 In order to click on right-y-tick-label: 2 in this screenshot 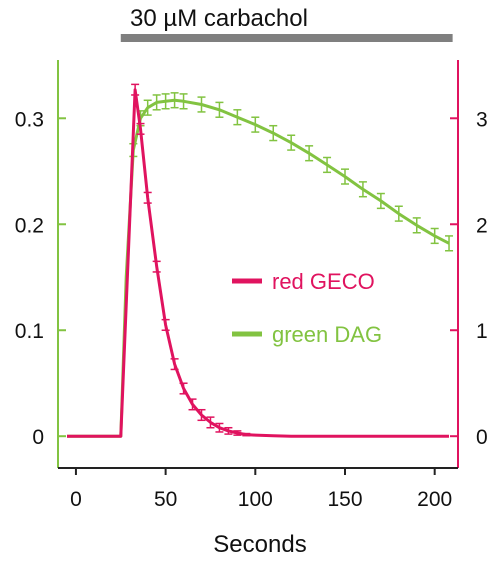, I will do `click(482, 225)`.